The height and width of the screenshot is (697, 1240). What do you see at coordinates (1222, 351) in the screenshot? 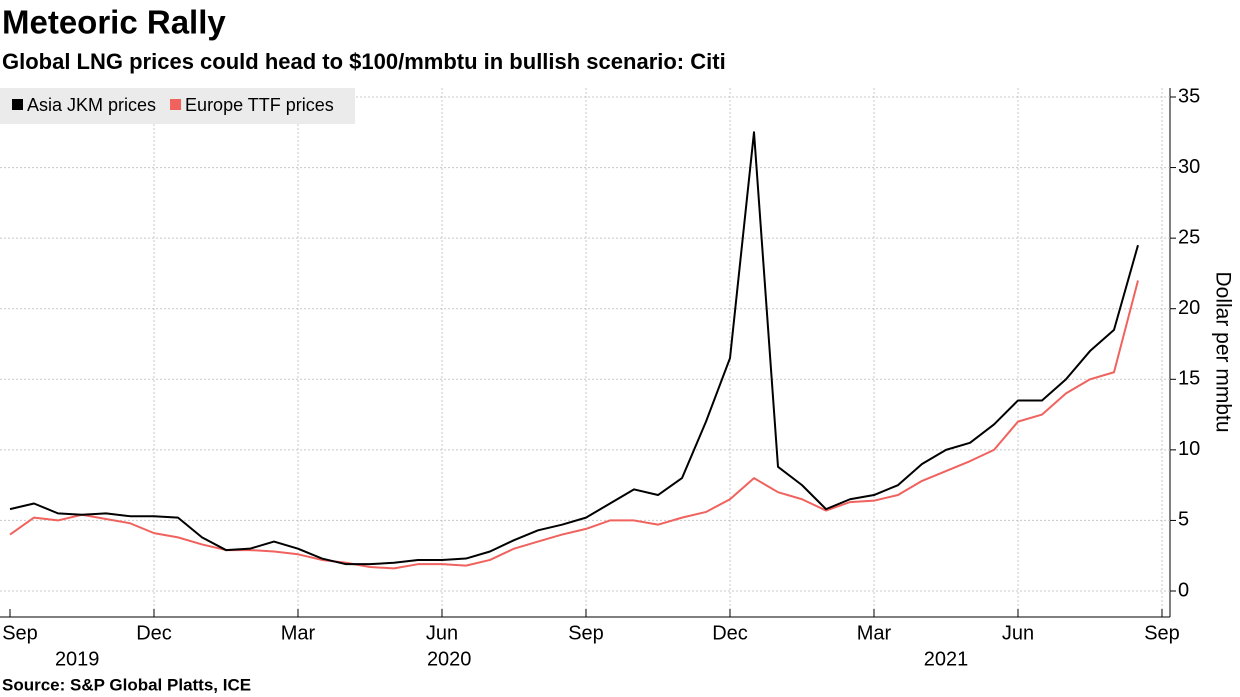
I see `y-axis-label: Dollar per mmbtu` at bounding box center [1222, 351].